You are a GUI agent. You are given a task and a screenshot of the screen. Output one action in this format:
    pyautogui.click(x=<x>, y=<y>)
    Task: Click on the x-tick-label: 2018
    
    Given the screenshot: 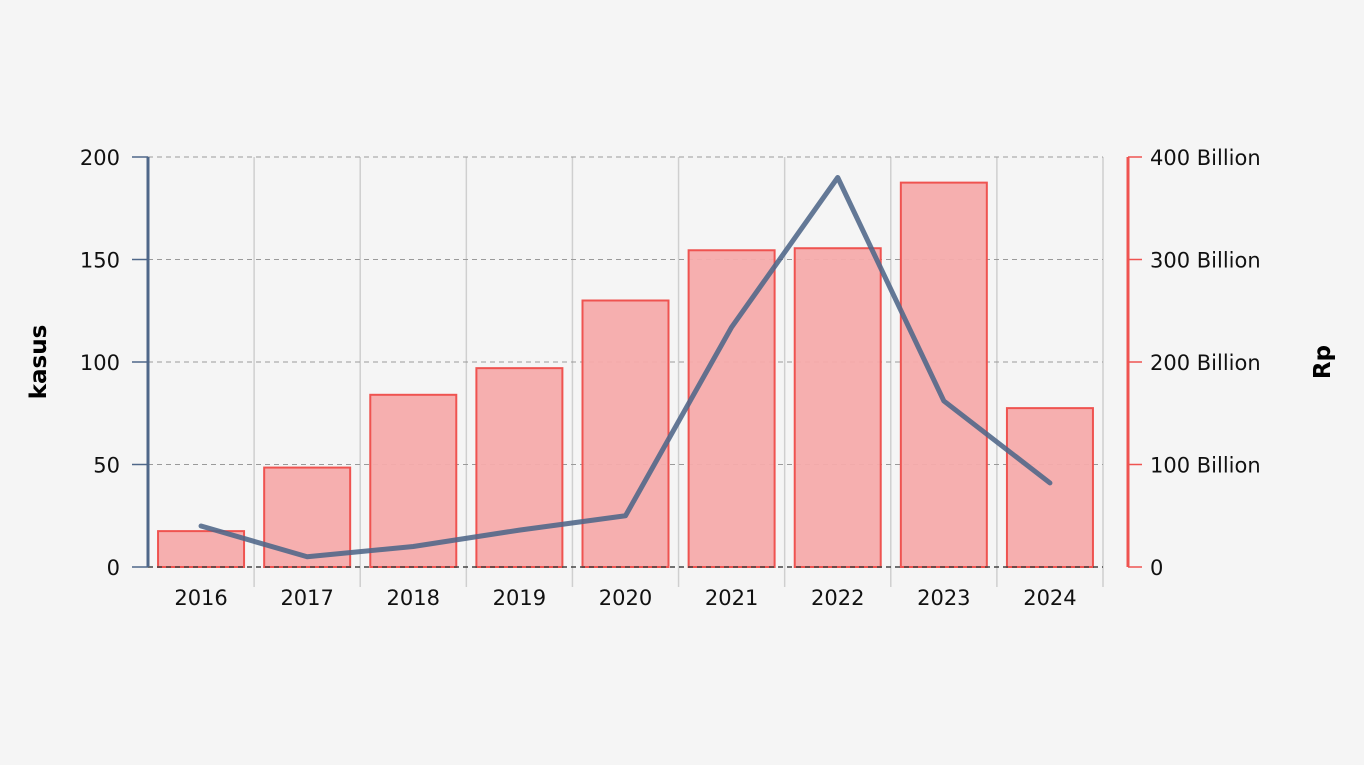 What is the action you would take?
    pyautogui.click(x=413, y=598)
    